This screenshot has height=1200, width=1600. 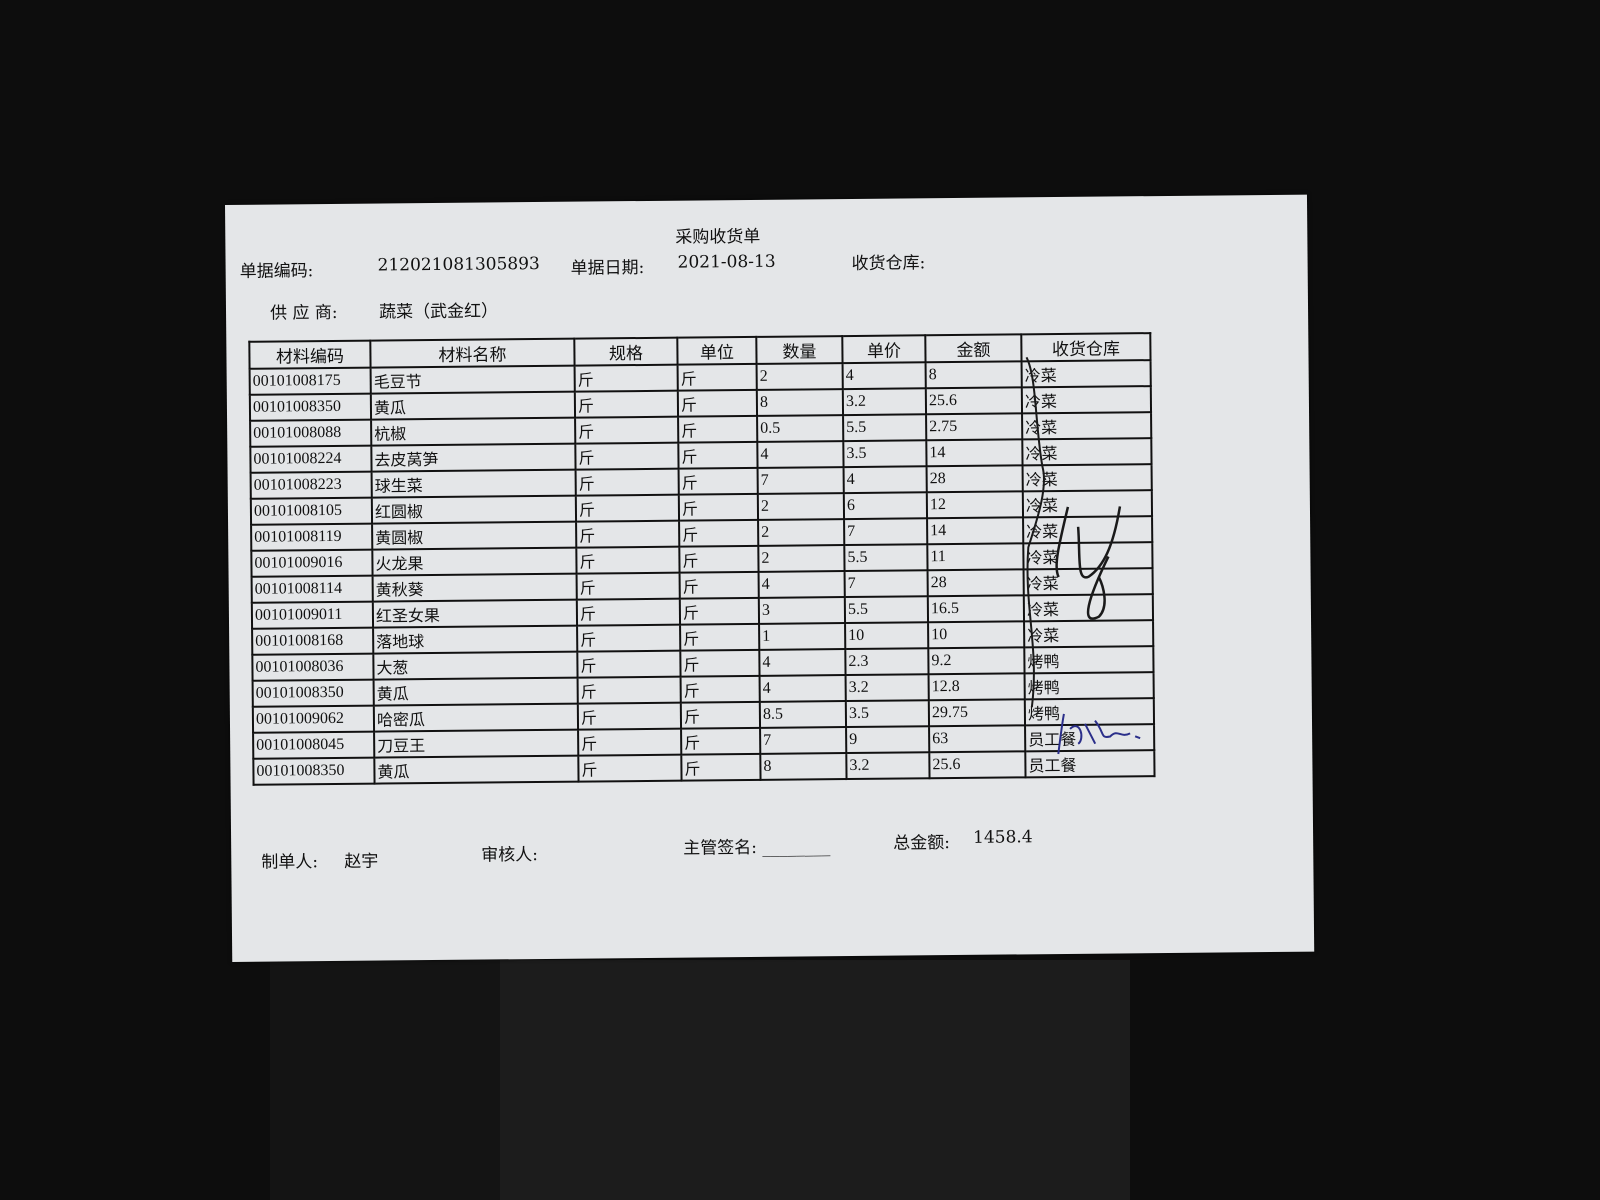 What do you see at coordinates (473, 457) in the screenshot?
I see `table-cell: 去皮莴笋` at bounding box center [473, 457].